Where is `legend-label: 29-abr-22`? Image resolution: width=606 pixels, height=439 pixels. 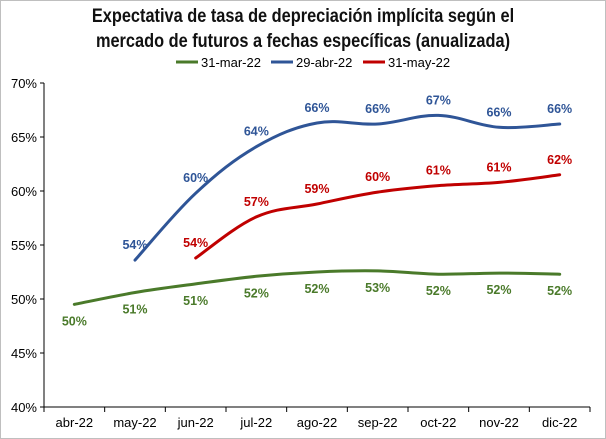
legend-label: 29-abr-22 is located at coordinates (324, 62).